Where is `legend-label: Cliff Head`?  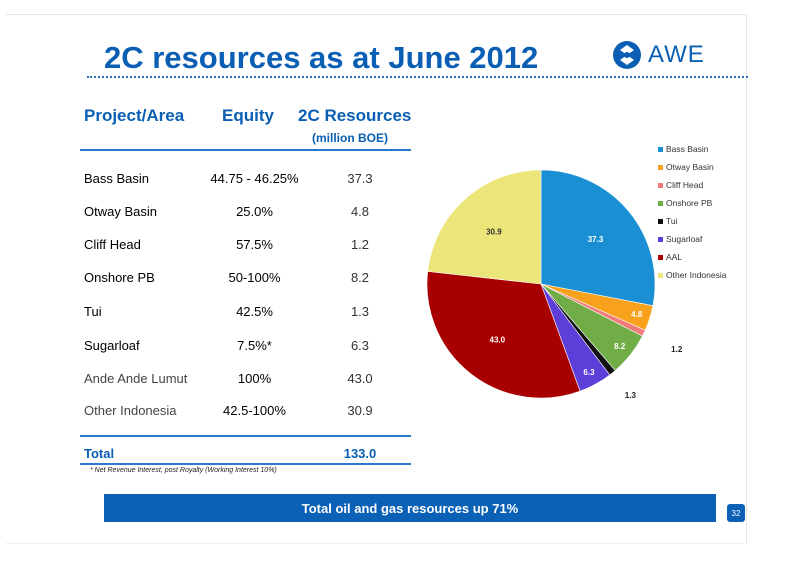 legend-label: Cliff Head is located at coordinates (685, 185).